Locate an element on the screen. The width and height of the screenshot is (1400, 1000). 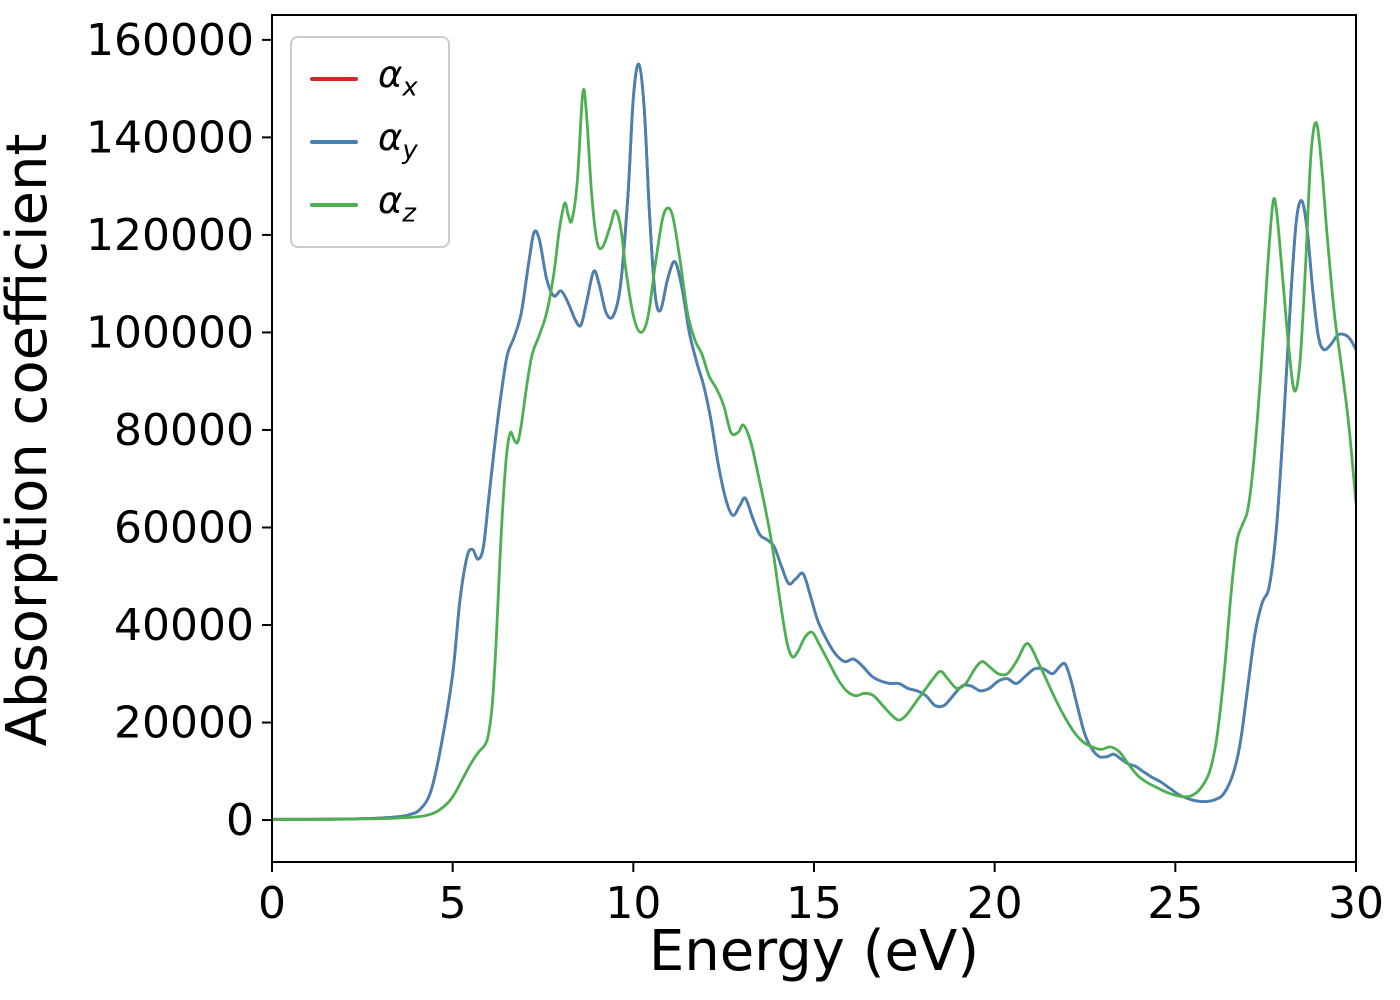
x-tick-label: 15 is located at coordinates (814, 903).